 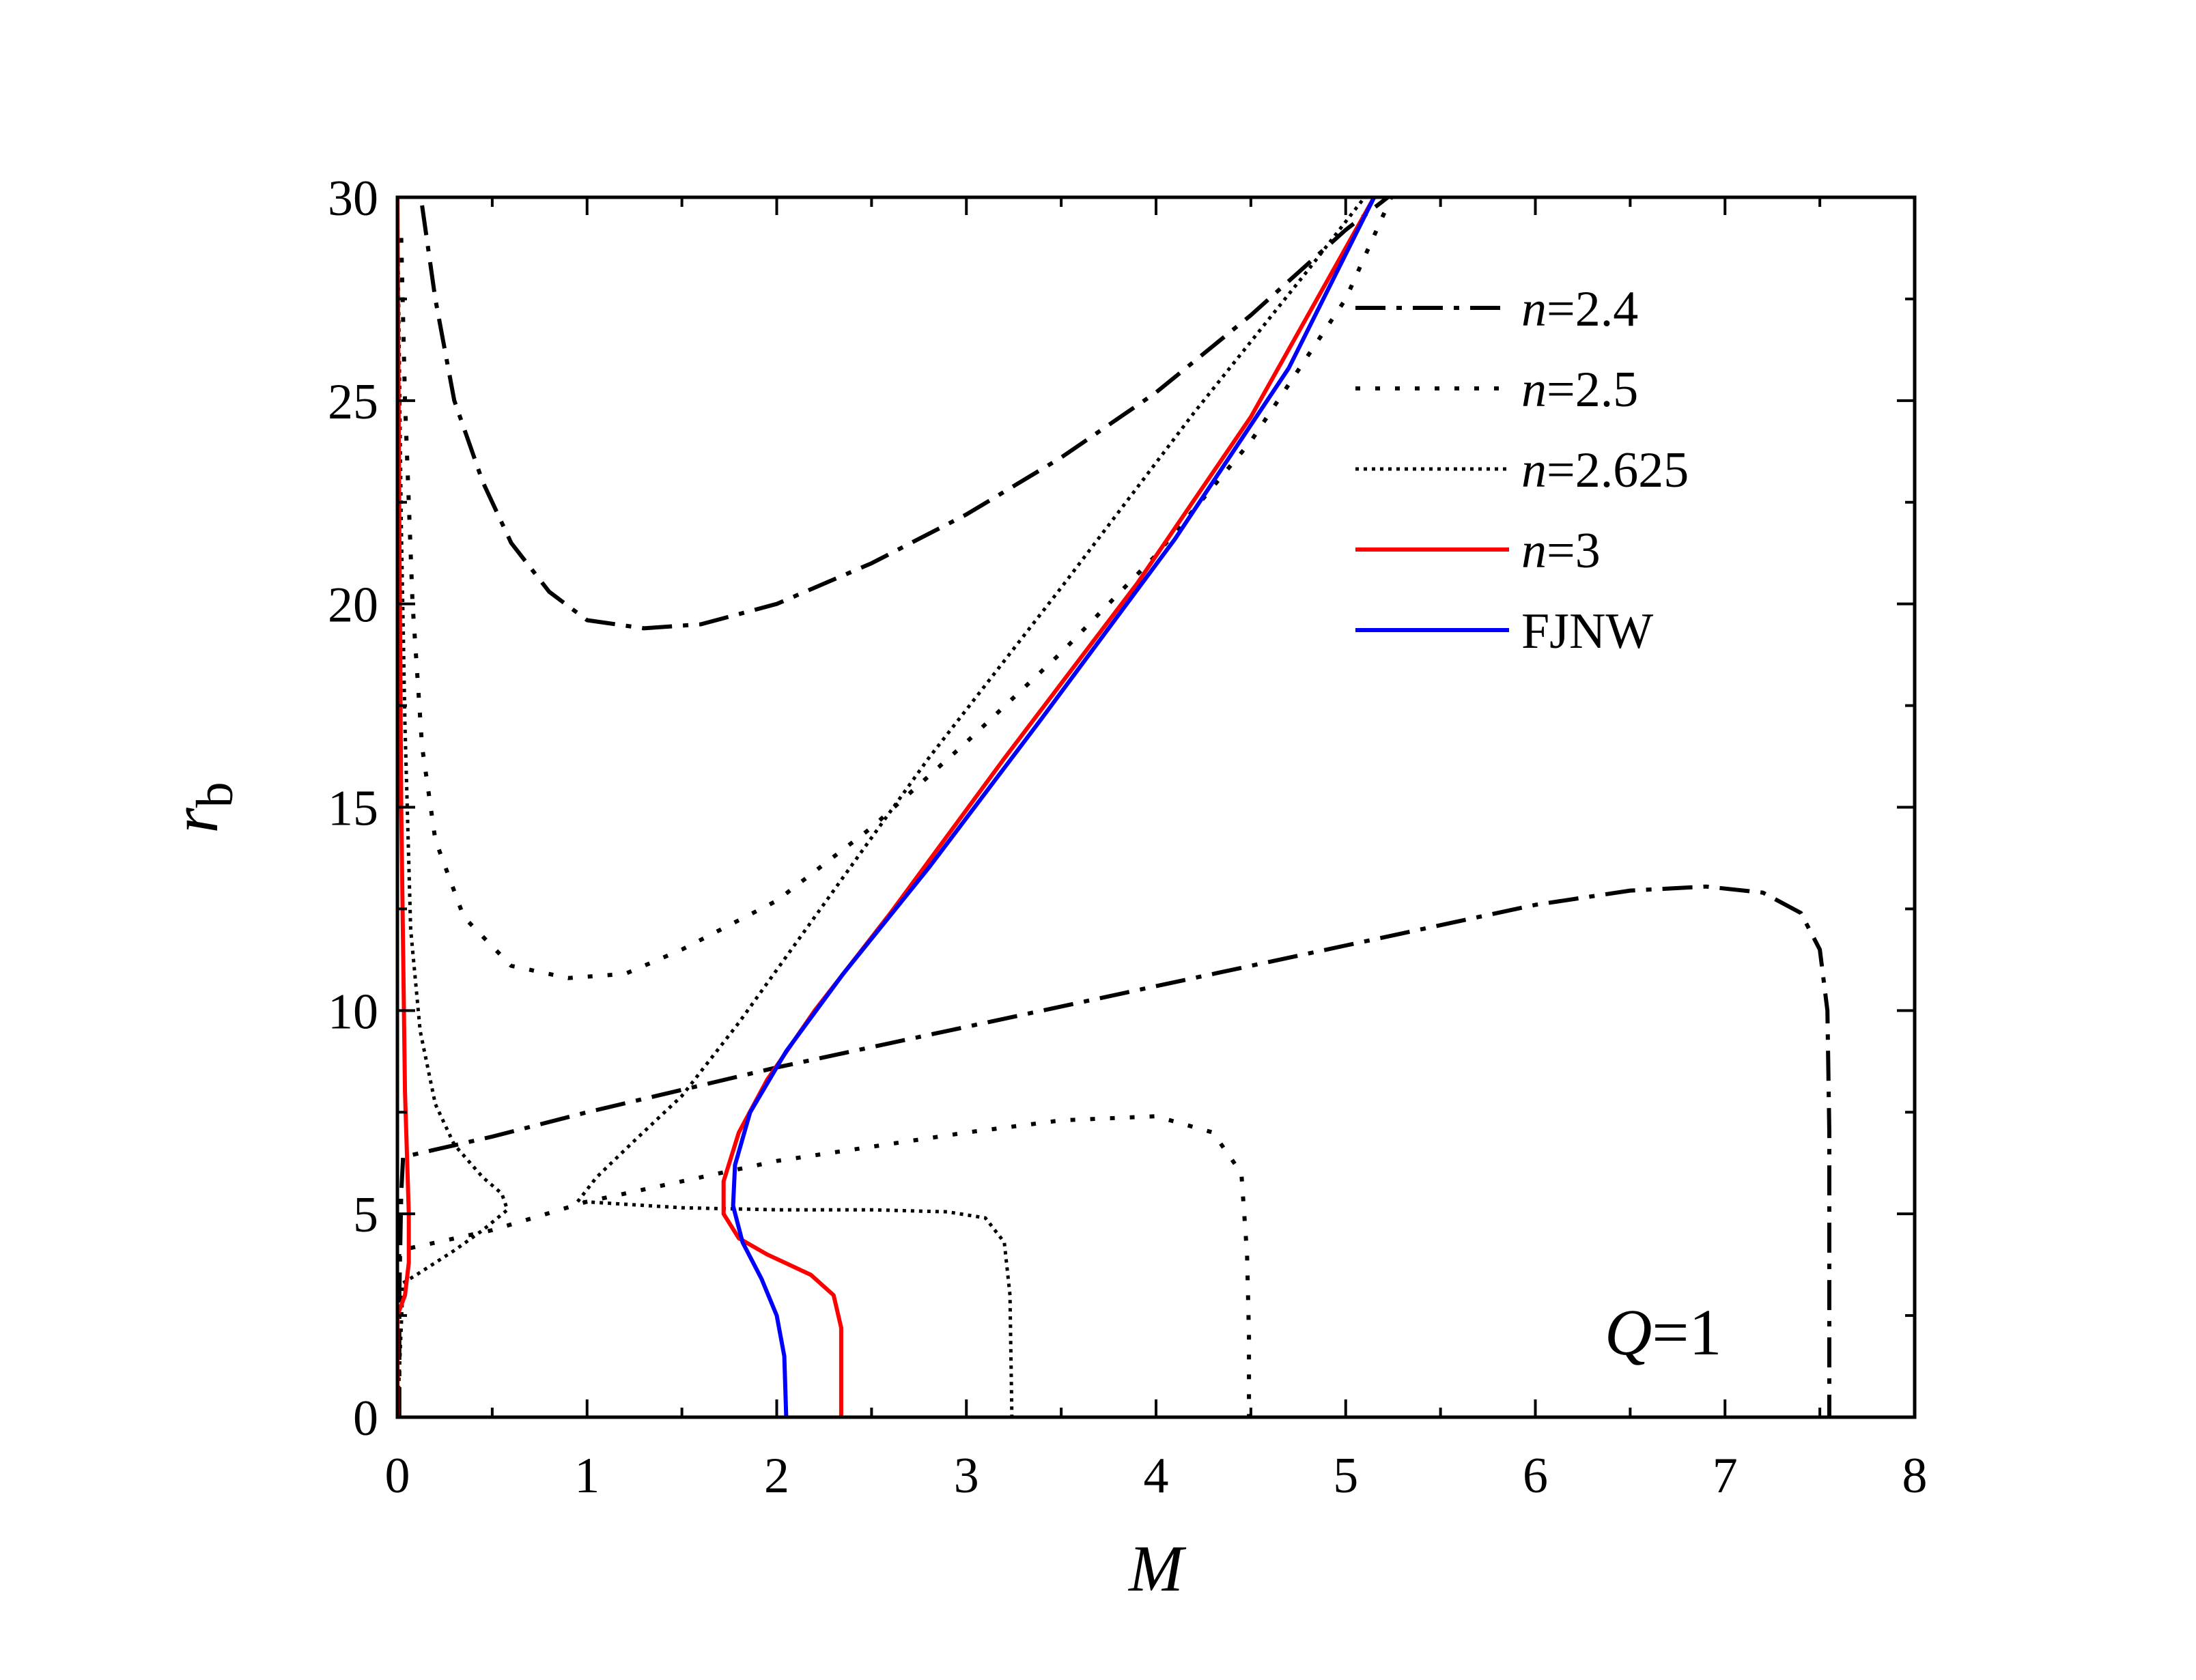 I want to click on x-tick-label: 0, so click(x=398, y=1476).